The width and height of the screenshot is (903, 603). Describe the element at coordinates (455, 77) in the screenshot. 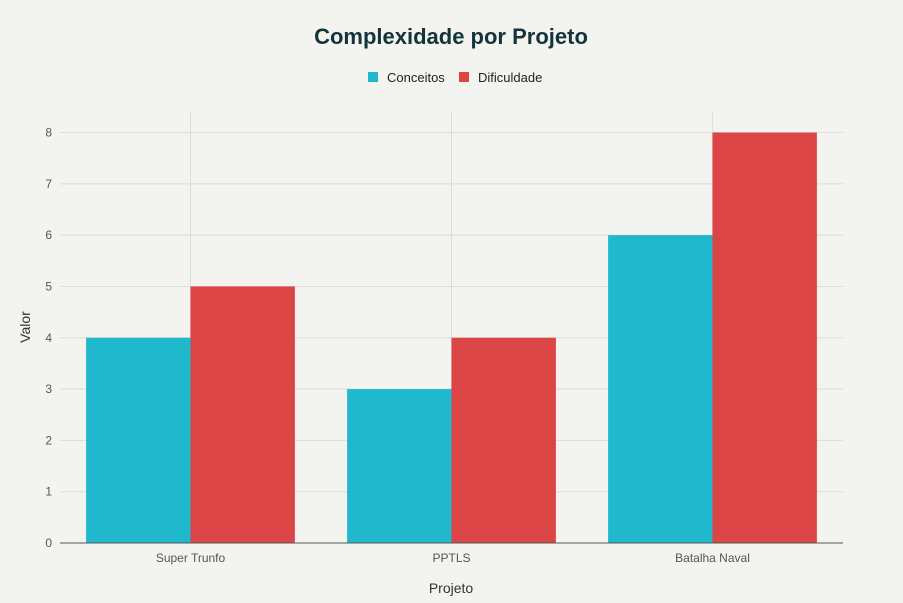

I see `legend: Conceitos Dificuldade` at that location.